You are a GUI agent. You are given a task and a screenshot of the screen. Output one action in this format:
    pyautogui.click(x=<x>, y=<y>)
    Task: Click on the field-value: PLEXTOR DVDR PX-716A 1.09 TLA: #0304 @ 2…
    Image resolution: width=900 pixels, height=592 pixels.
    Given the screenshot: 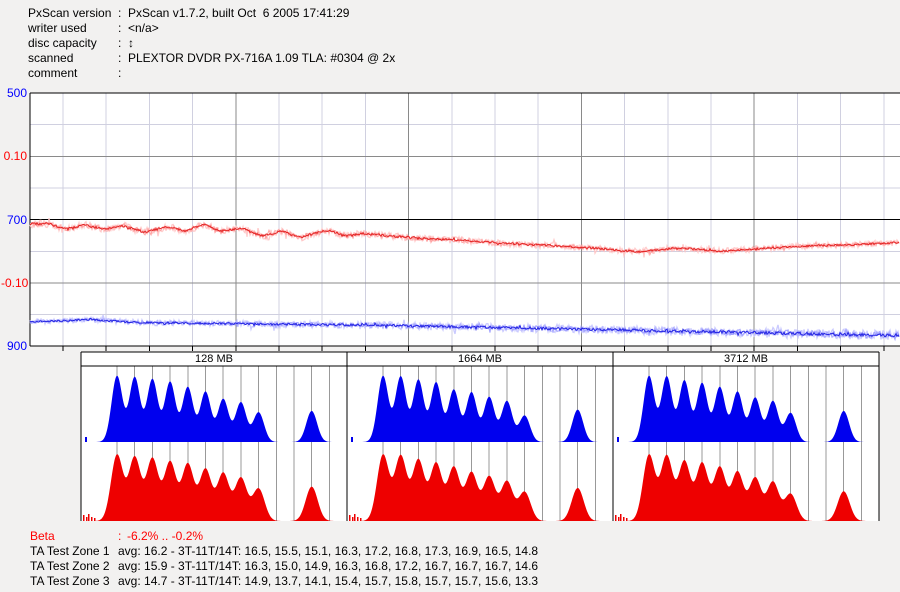 What is the action you would take?
    pyautogui.click(x=262, y=58)
    